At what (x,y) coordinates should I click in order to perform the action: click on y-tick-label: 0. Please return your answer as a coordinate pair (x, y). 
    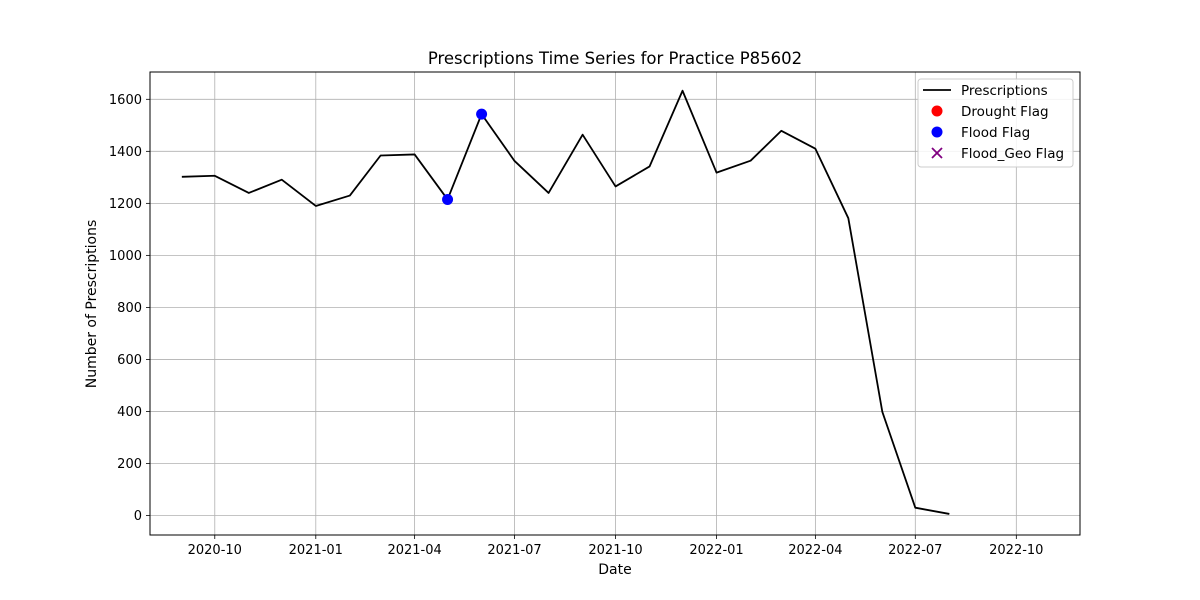
    Looking at the image, I should click on (138, 516).